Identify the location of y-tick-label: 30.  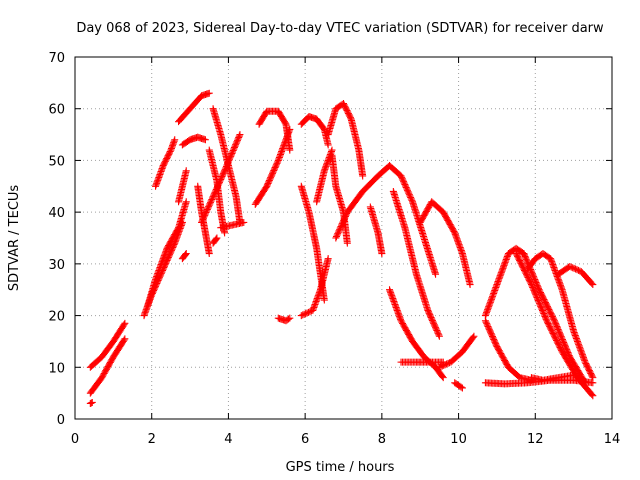
(56, 265).